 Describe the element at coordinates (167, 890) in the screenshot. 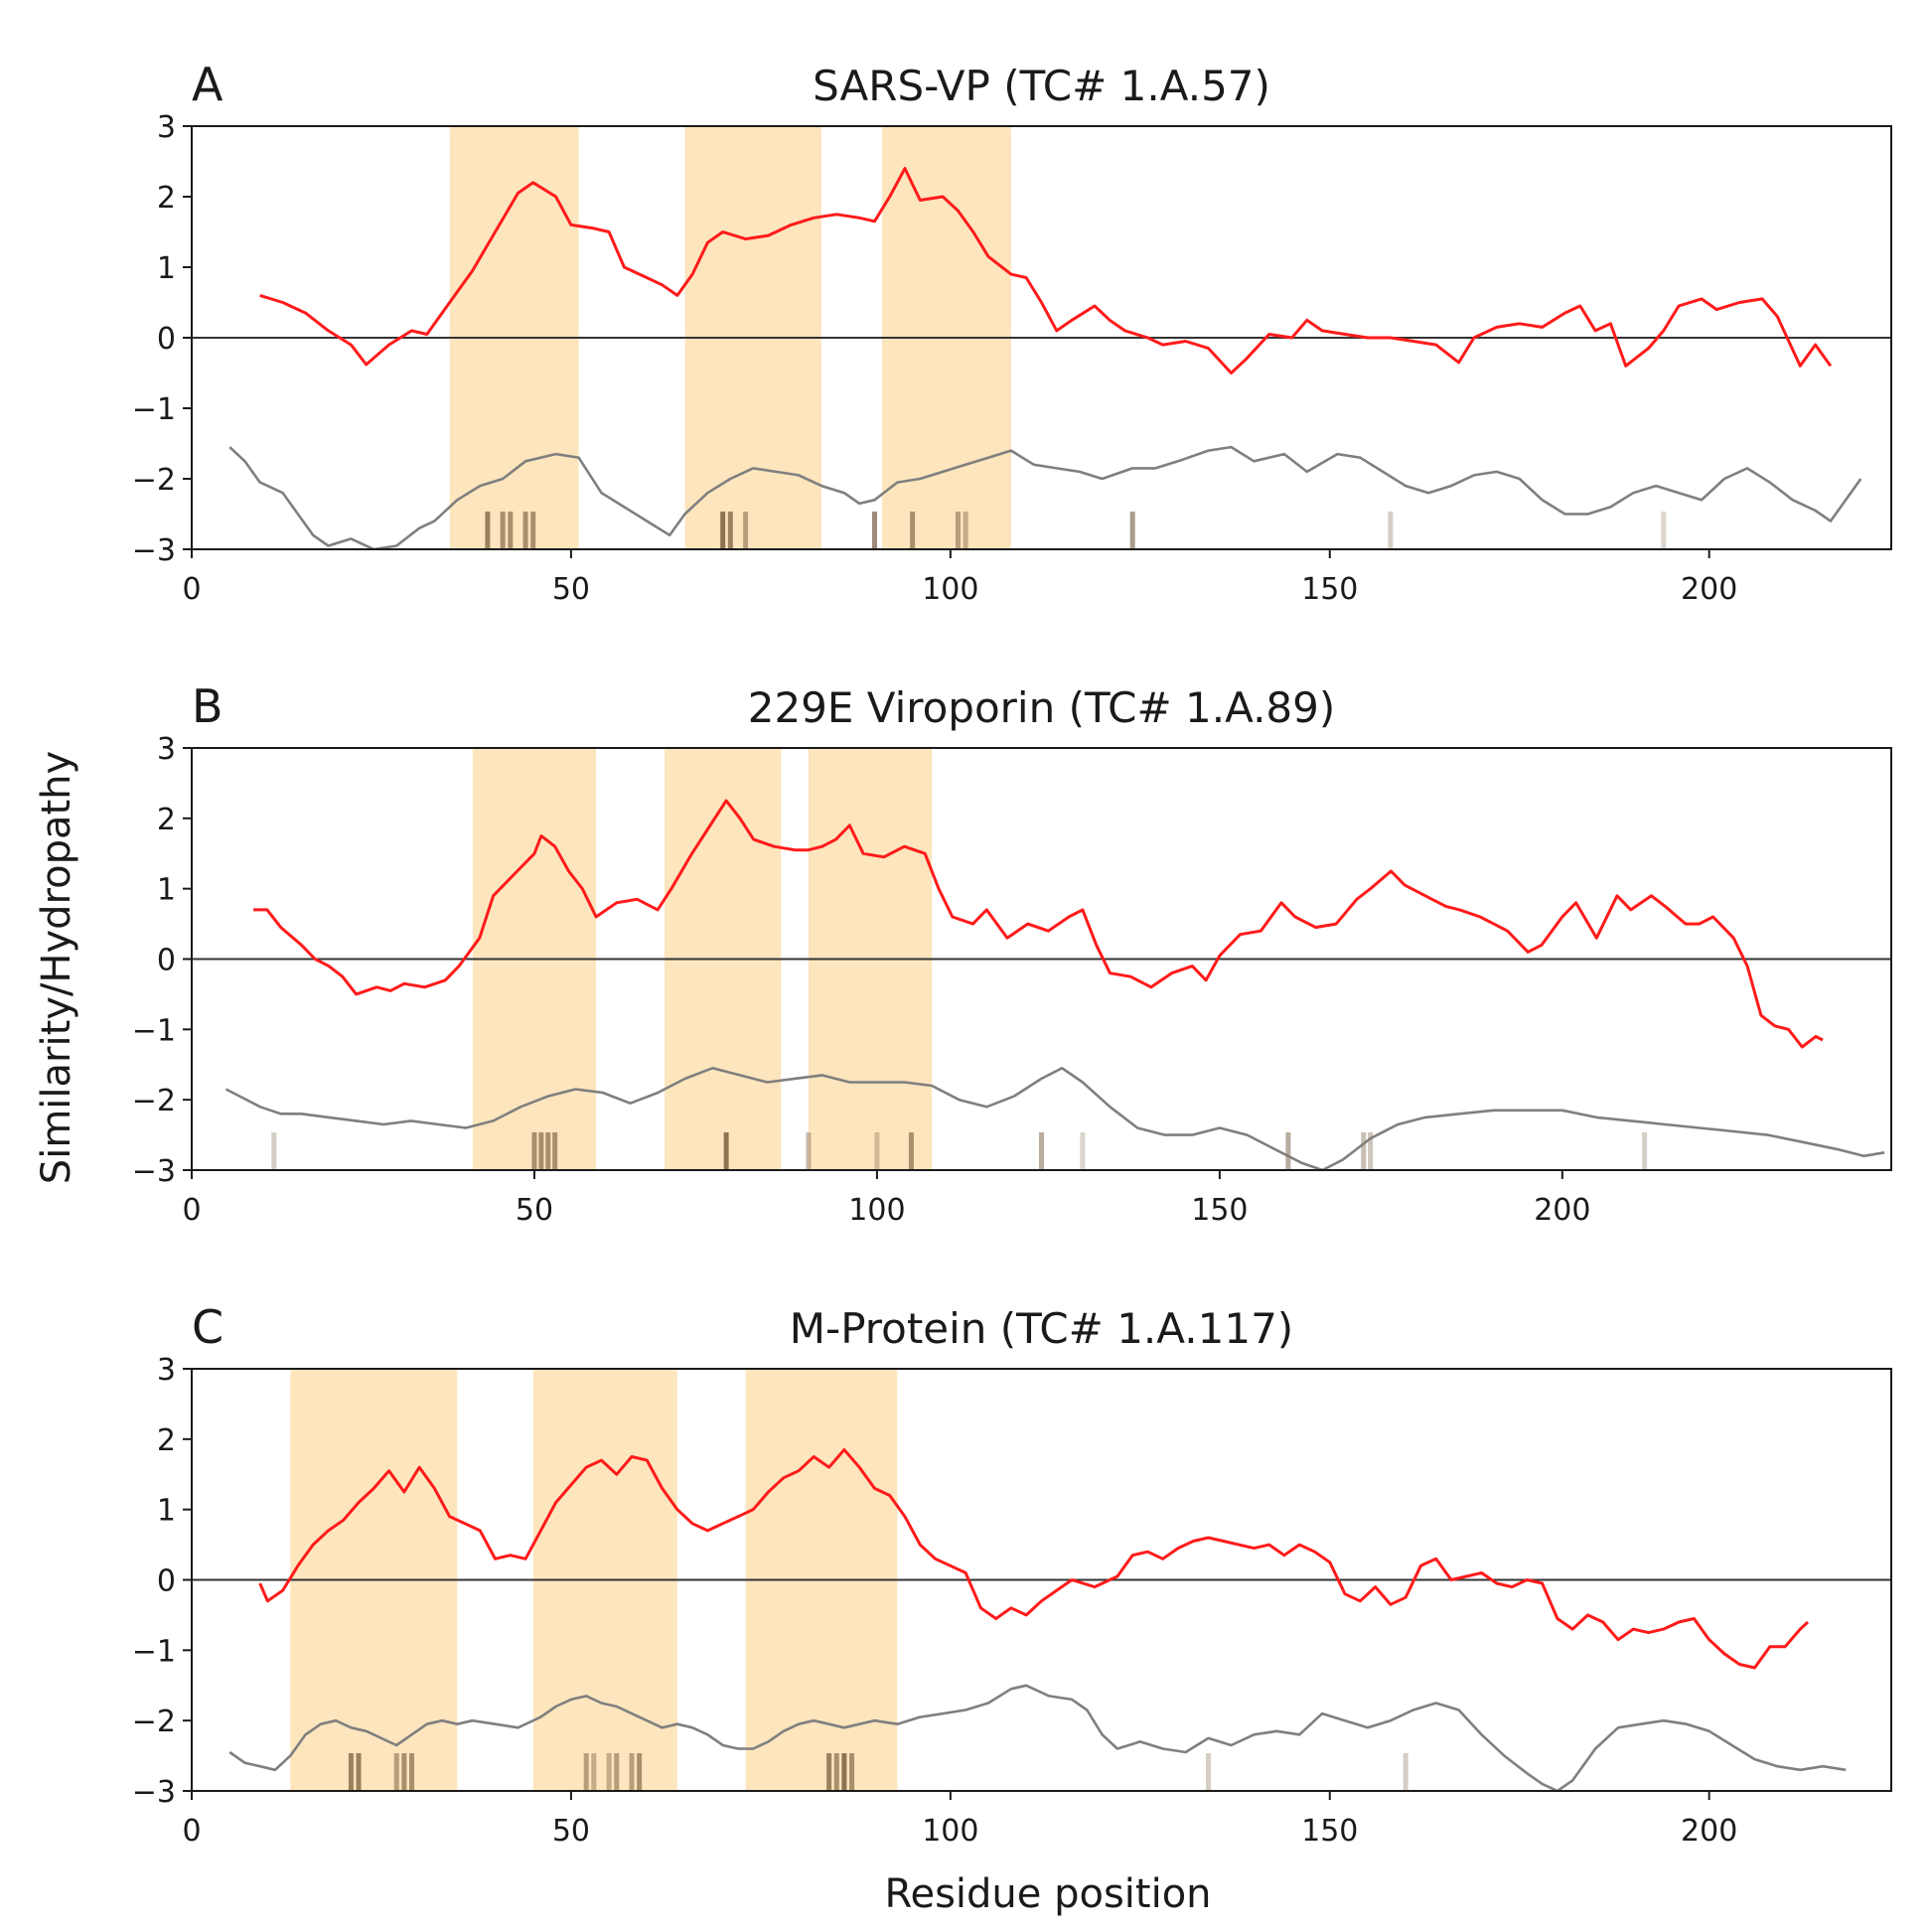

I see `y-tick-label-b-1: 1` at that location.